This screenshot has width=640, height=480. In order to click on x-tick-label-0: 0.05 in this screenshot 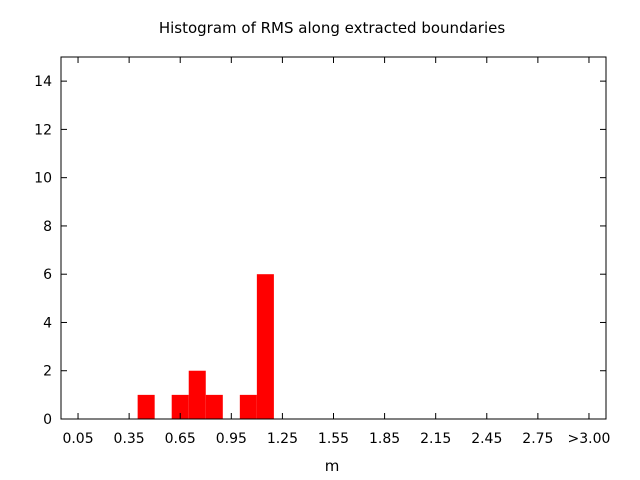, I will do `click(77, 439)`.